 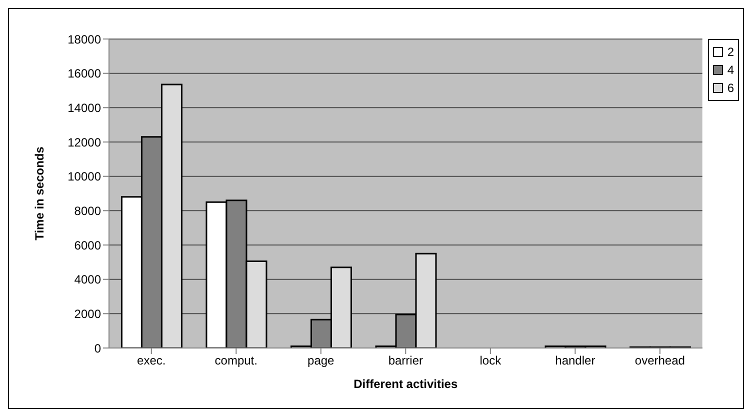 What do you see at coordinates (491, 361) in the screenshot?
I see `x-tick-label: lock` at bounding box center [491, 361].